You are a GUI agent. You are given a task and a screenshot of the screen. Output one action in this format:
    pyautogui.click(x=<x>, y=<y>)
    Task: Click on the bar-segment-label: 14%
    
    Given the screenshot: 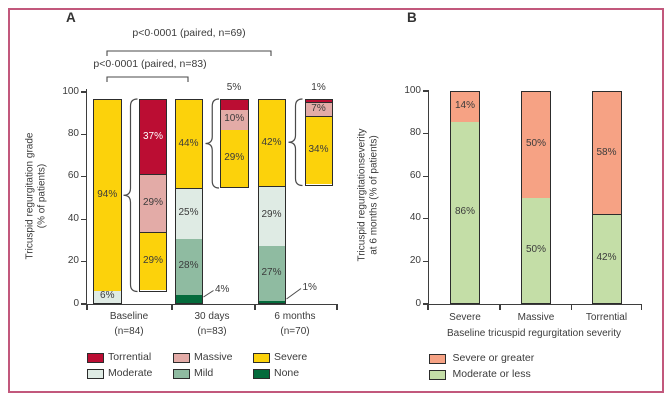 What is the action you would take?
    pyautogui.click(x=464, y=106)
    